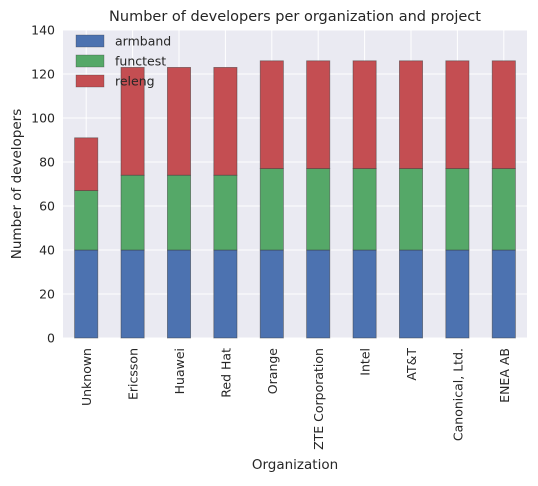 This screenshot has width=538, height=486. What do you see at coordinates (43, 30) in the screenshot?
I see `y-tick-label: 140` at bounding box center [43, 30].